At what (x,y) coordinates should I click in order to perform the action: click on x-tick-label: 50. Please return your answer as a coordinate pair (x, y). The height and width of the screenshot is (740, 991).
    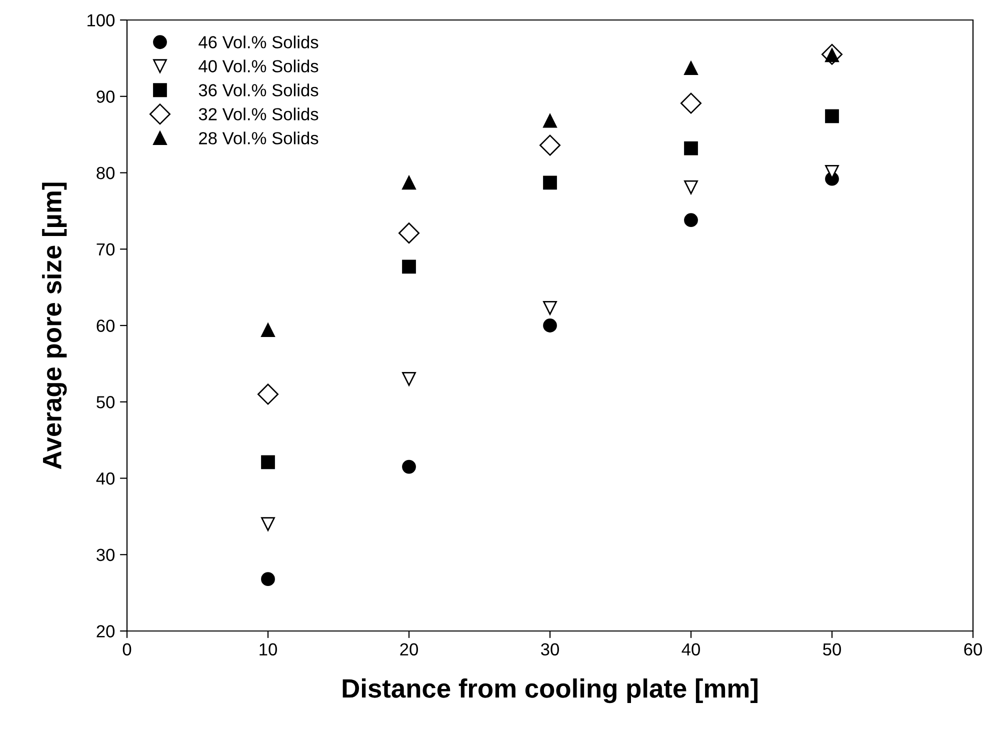
    Looking at the image, I should click on (832, 649).